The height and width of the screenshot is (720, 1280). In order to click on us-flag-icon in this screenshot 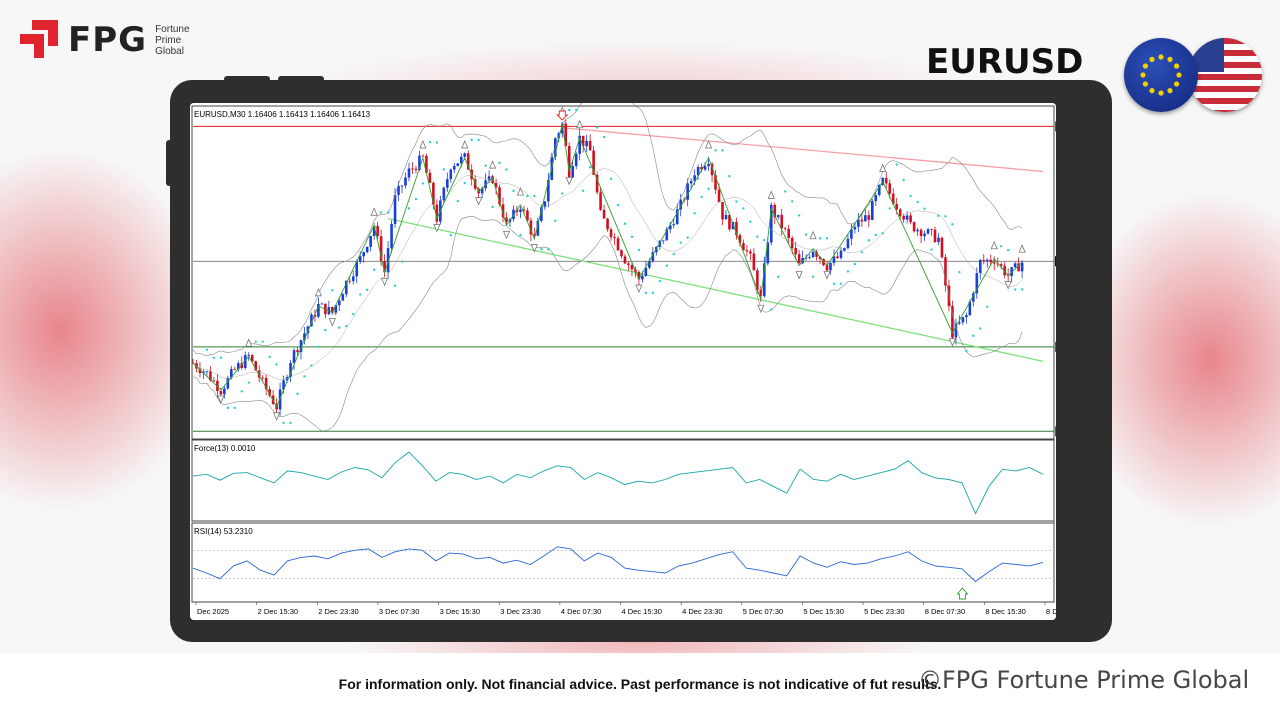, I will do `click(1225, 75)`.